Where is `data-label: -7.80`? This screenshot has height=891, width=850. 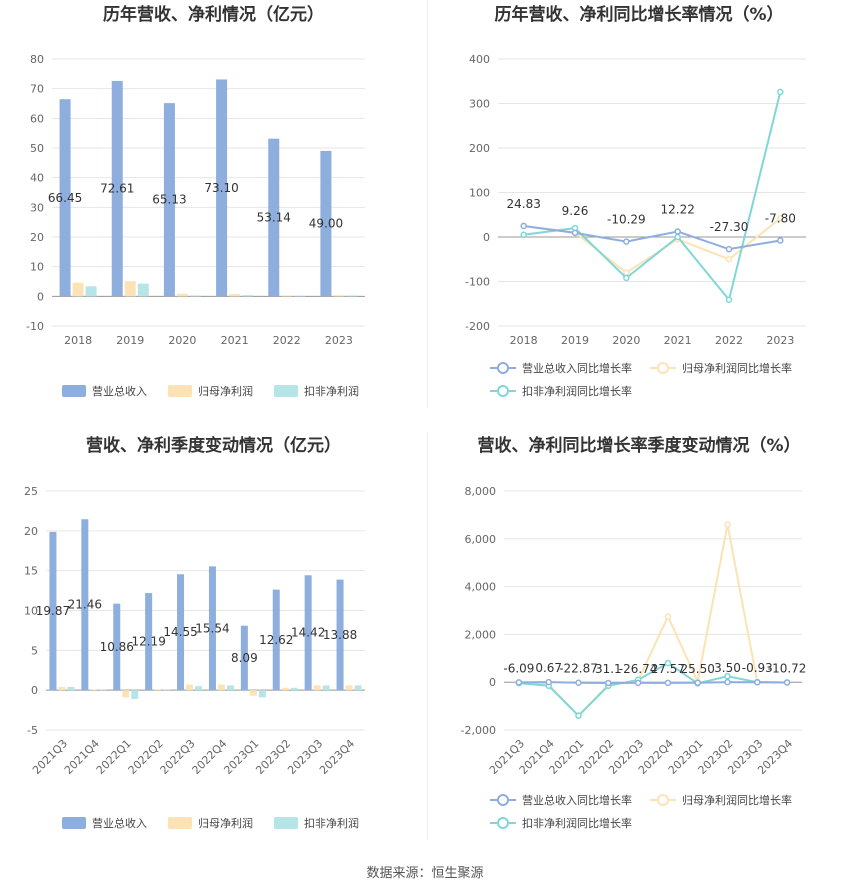
data-label: -7.80 is located at coordinates (780, 218).